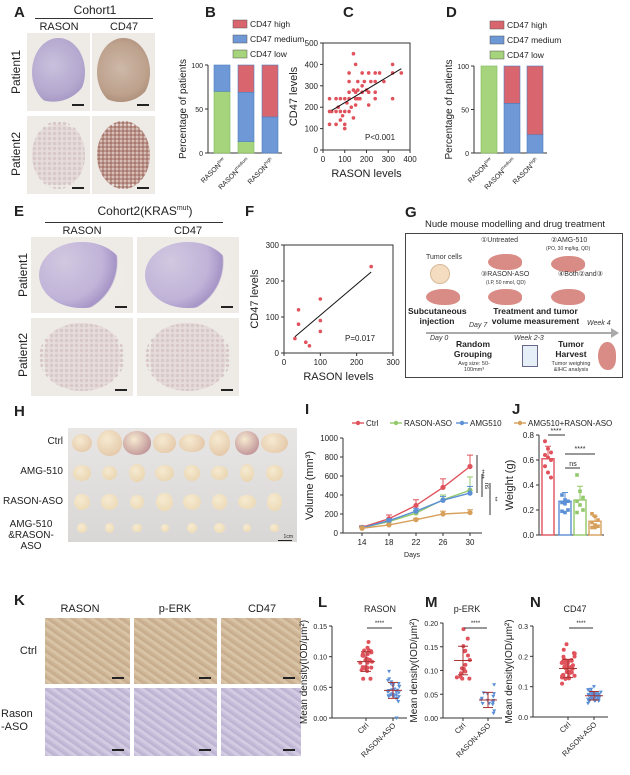 This screenshot has height=775, width=630. What do you see at coordinates (451, 12) in the screenshot?
I see `panel-label-d: D` at bounding box center [451, 12].